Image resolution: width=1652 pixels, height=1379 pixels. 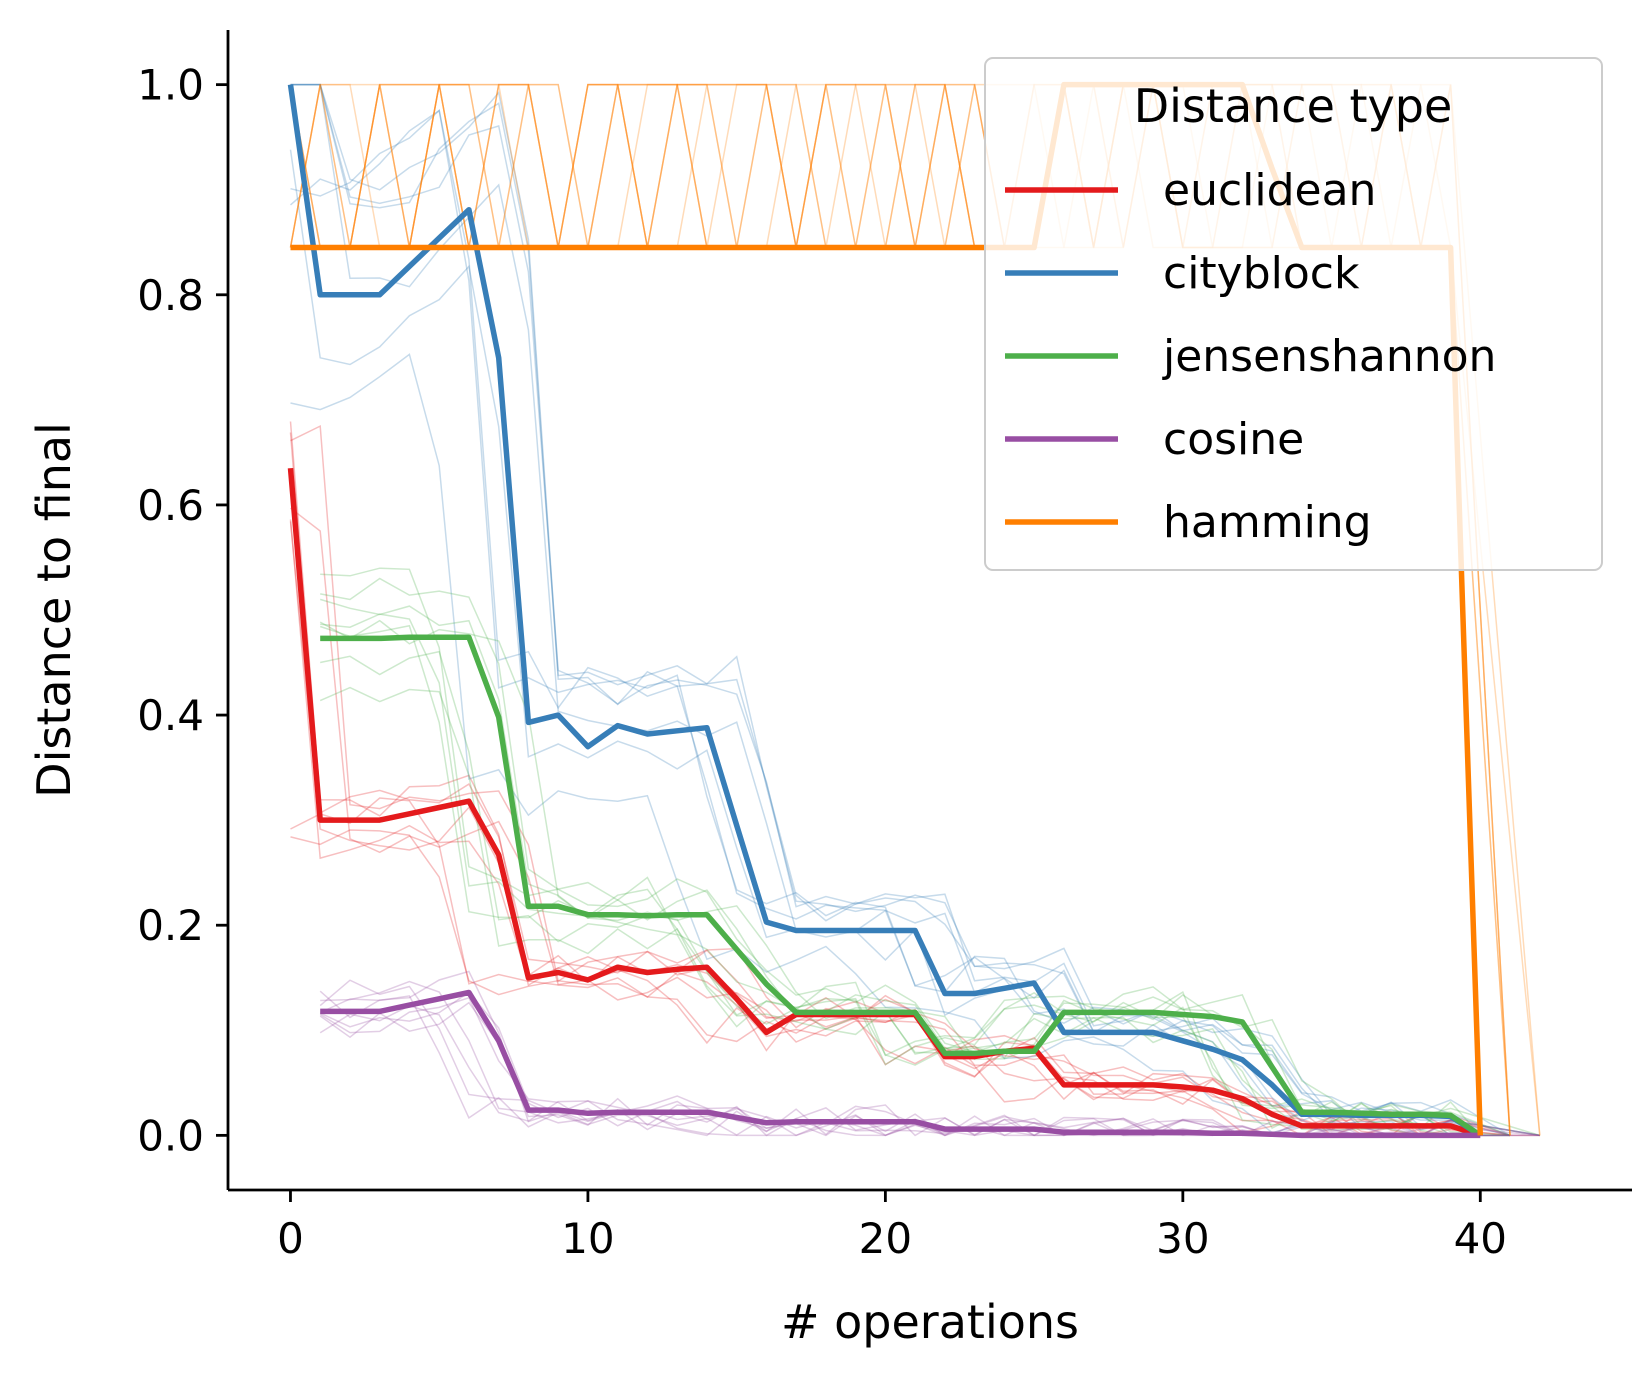 What do you see at coordinates (170, 505) in the screenshot?
I see `y-tick-label: 0.6` at bounding box center [170, 505].